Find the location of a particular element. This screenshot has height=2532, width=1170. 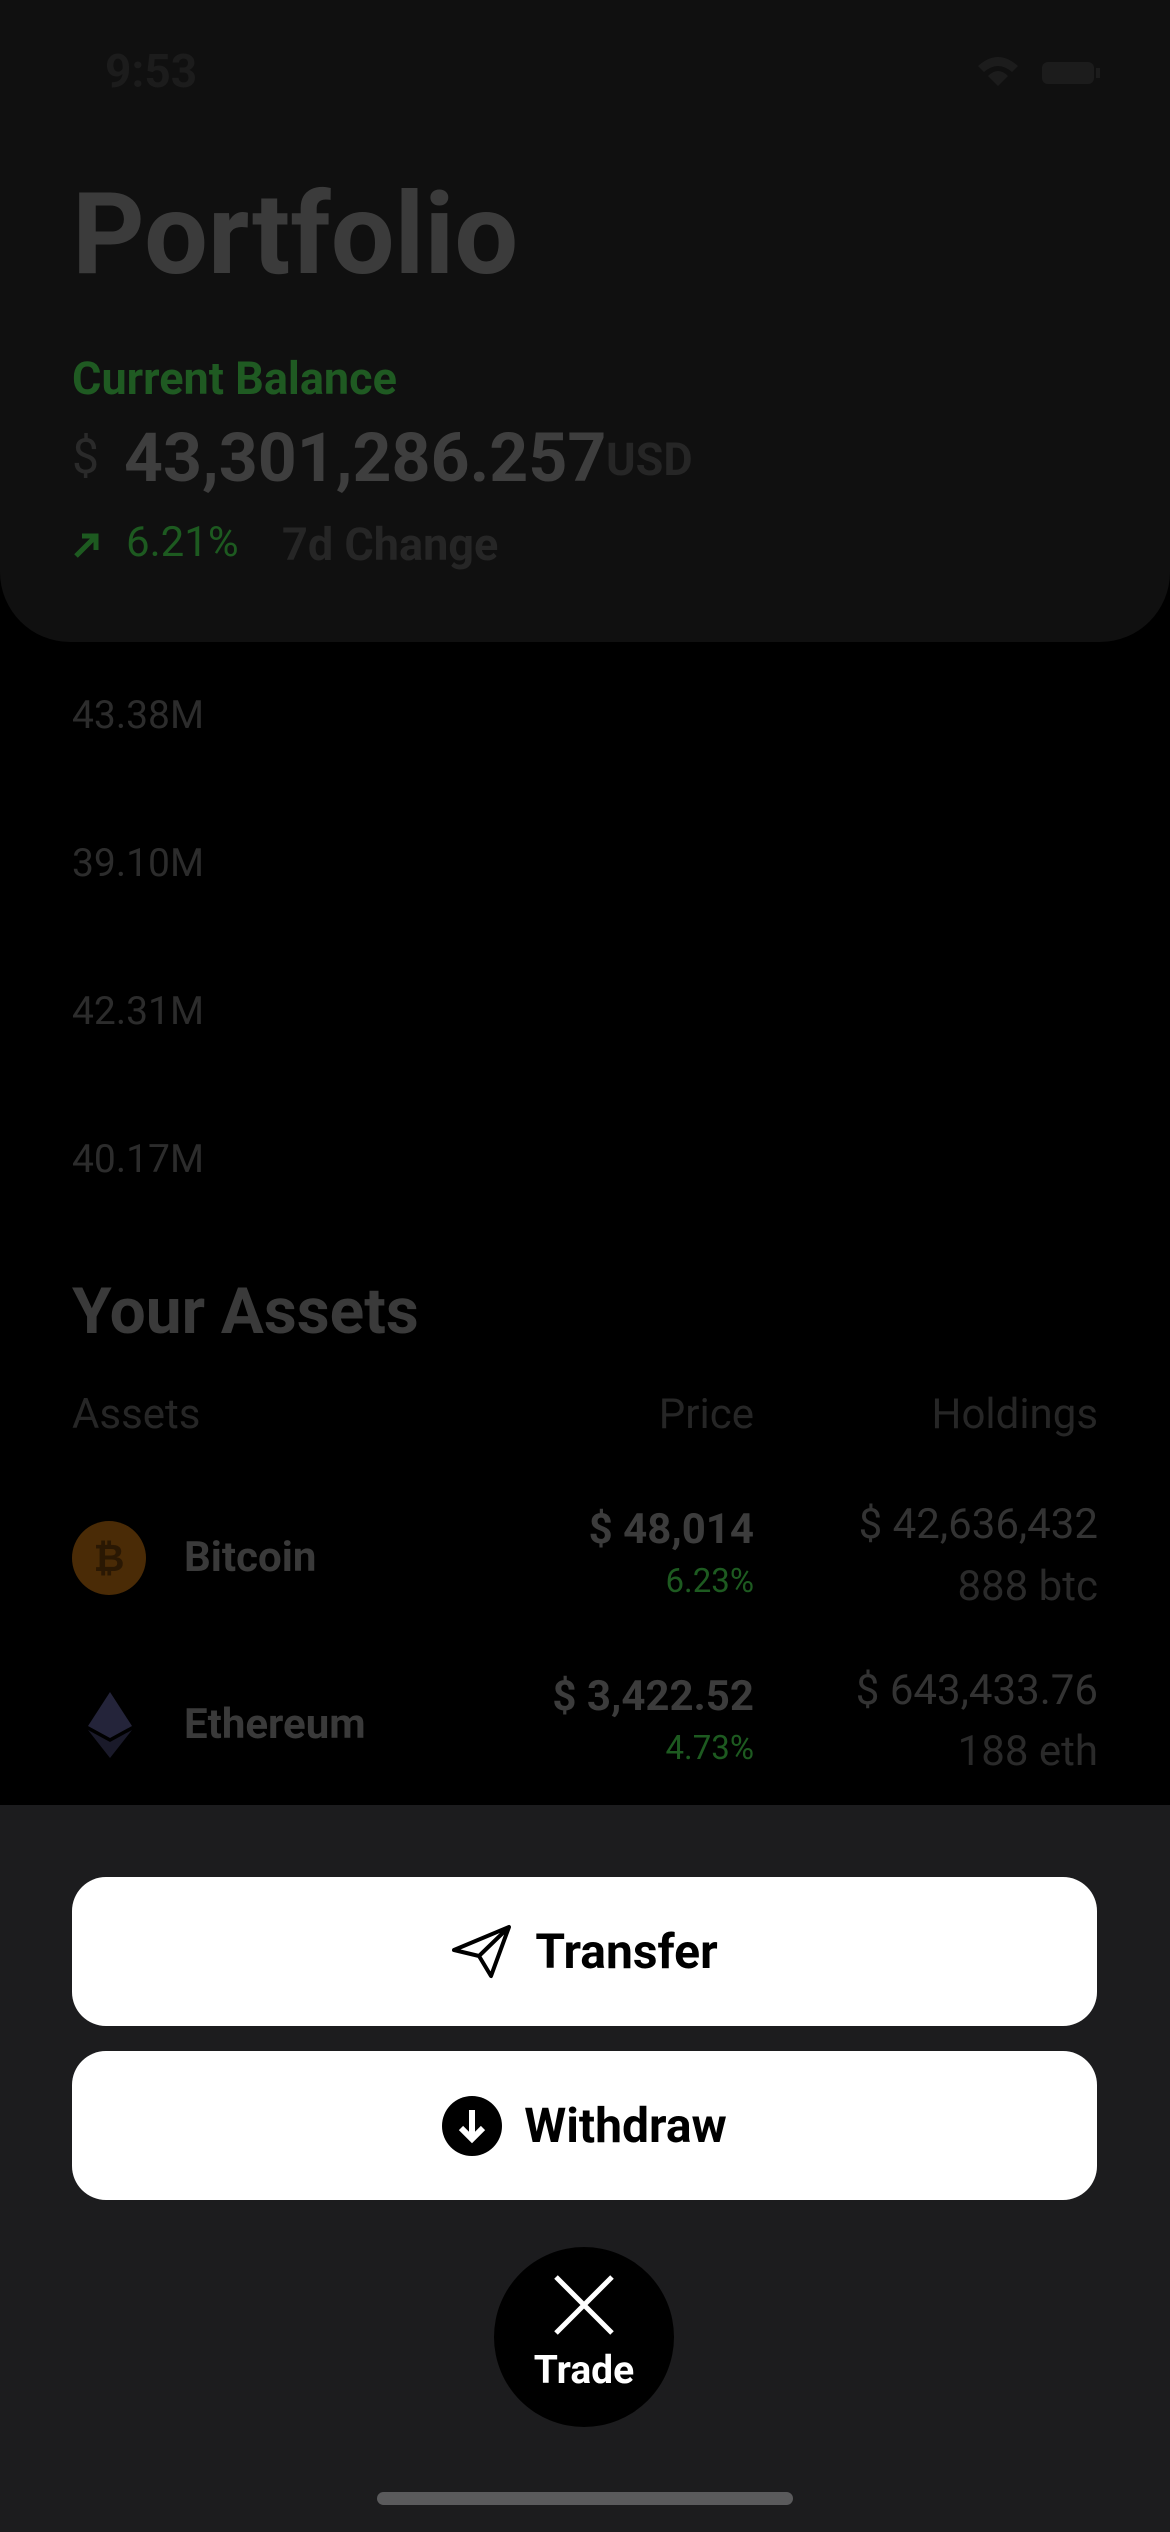

button-label: Transfer is located at coordinates (626, 1951).